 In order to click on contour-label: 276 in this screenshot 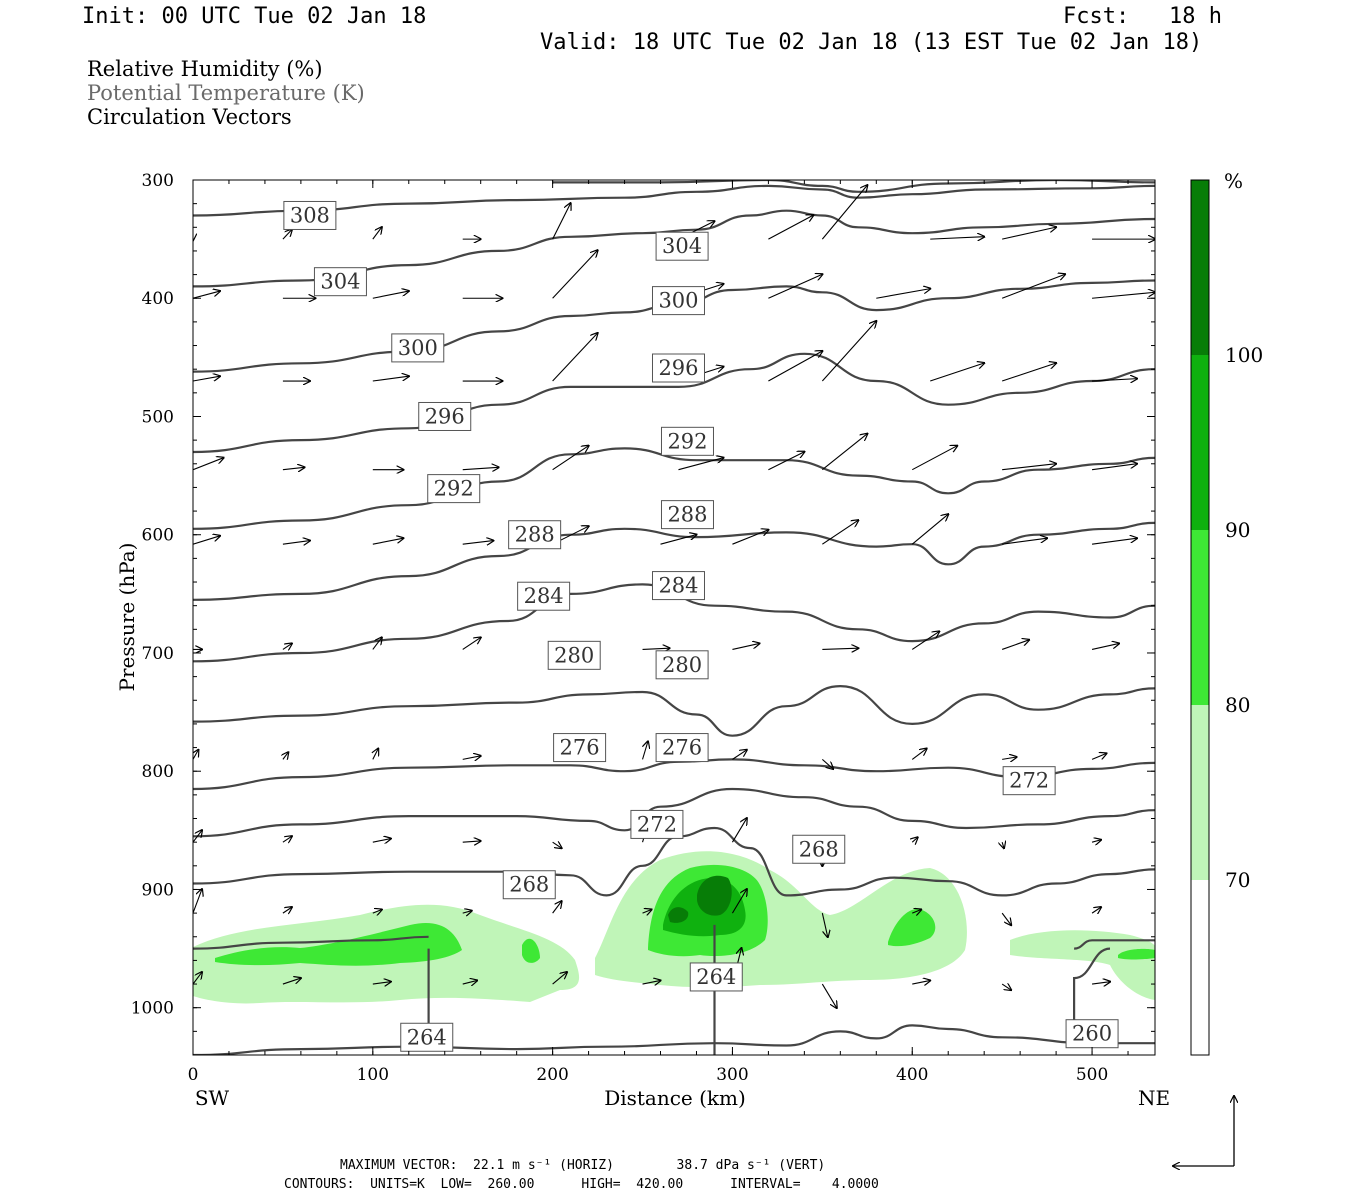, I will do `click(580, 748)`.